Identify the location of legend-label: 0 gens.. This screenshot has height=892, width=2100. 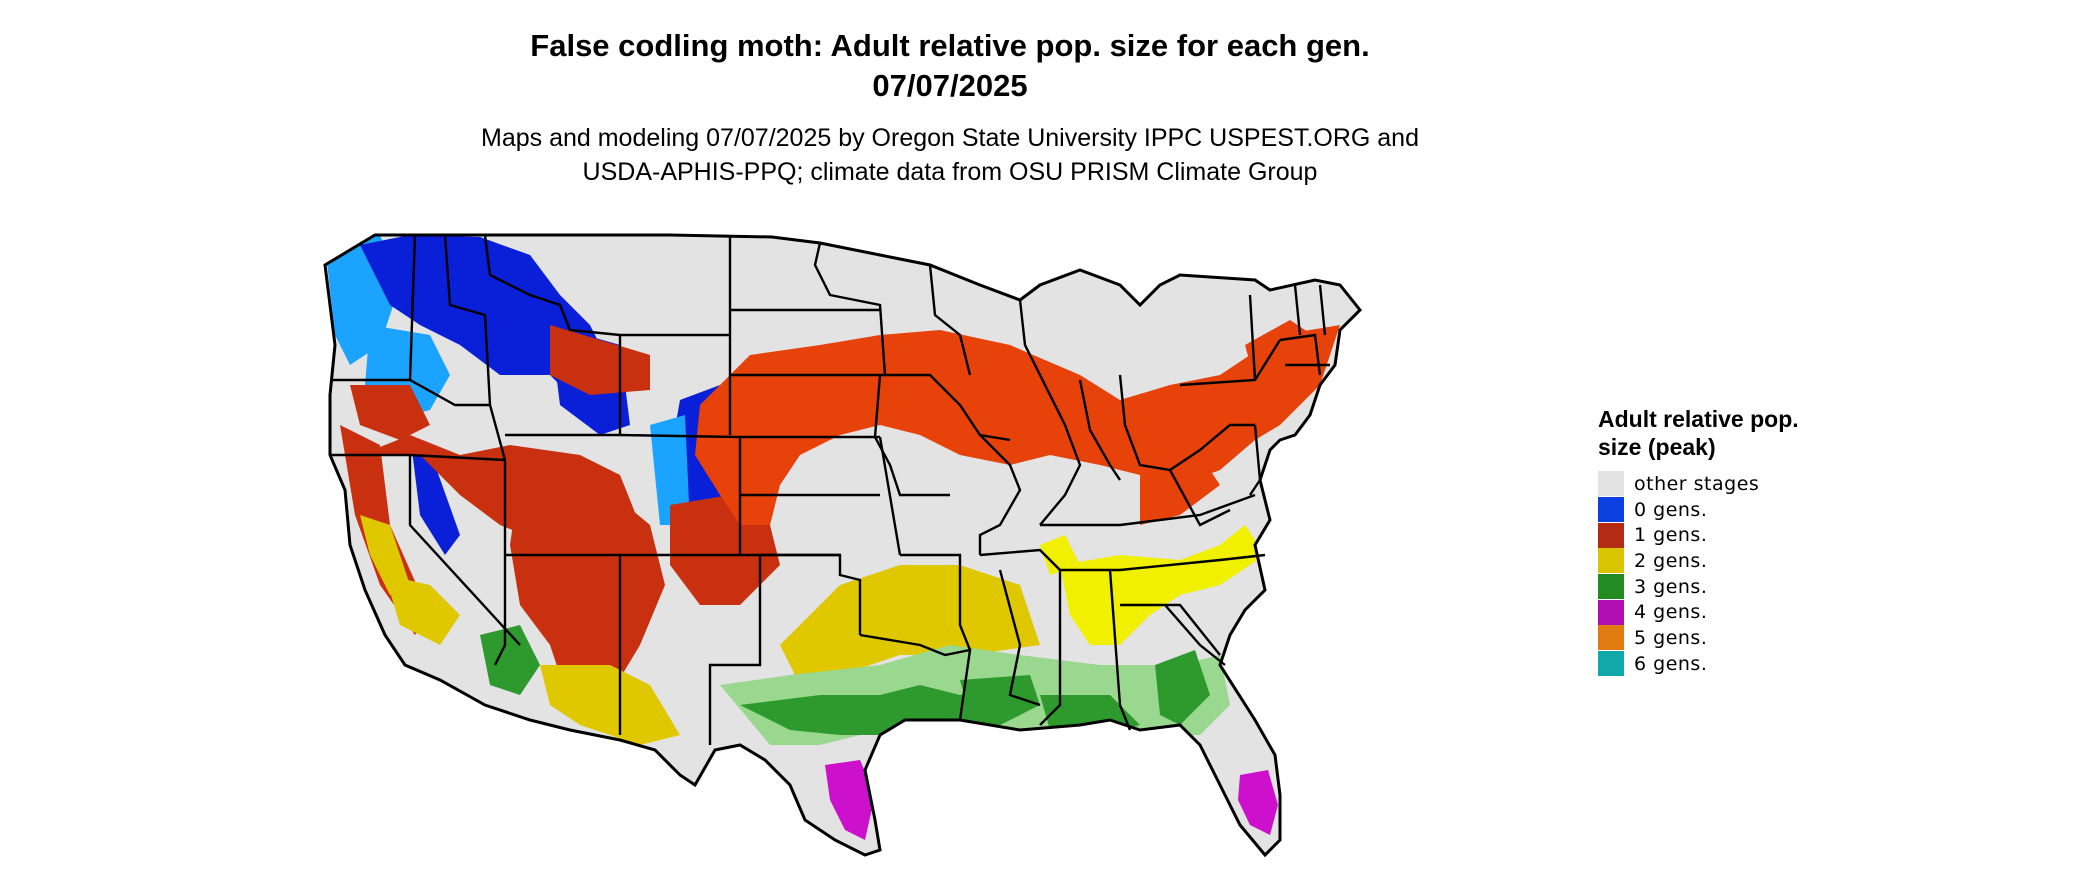
(1671, 509).